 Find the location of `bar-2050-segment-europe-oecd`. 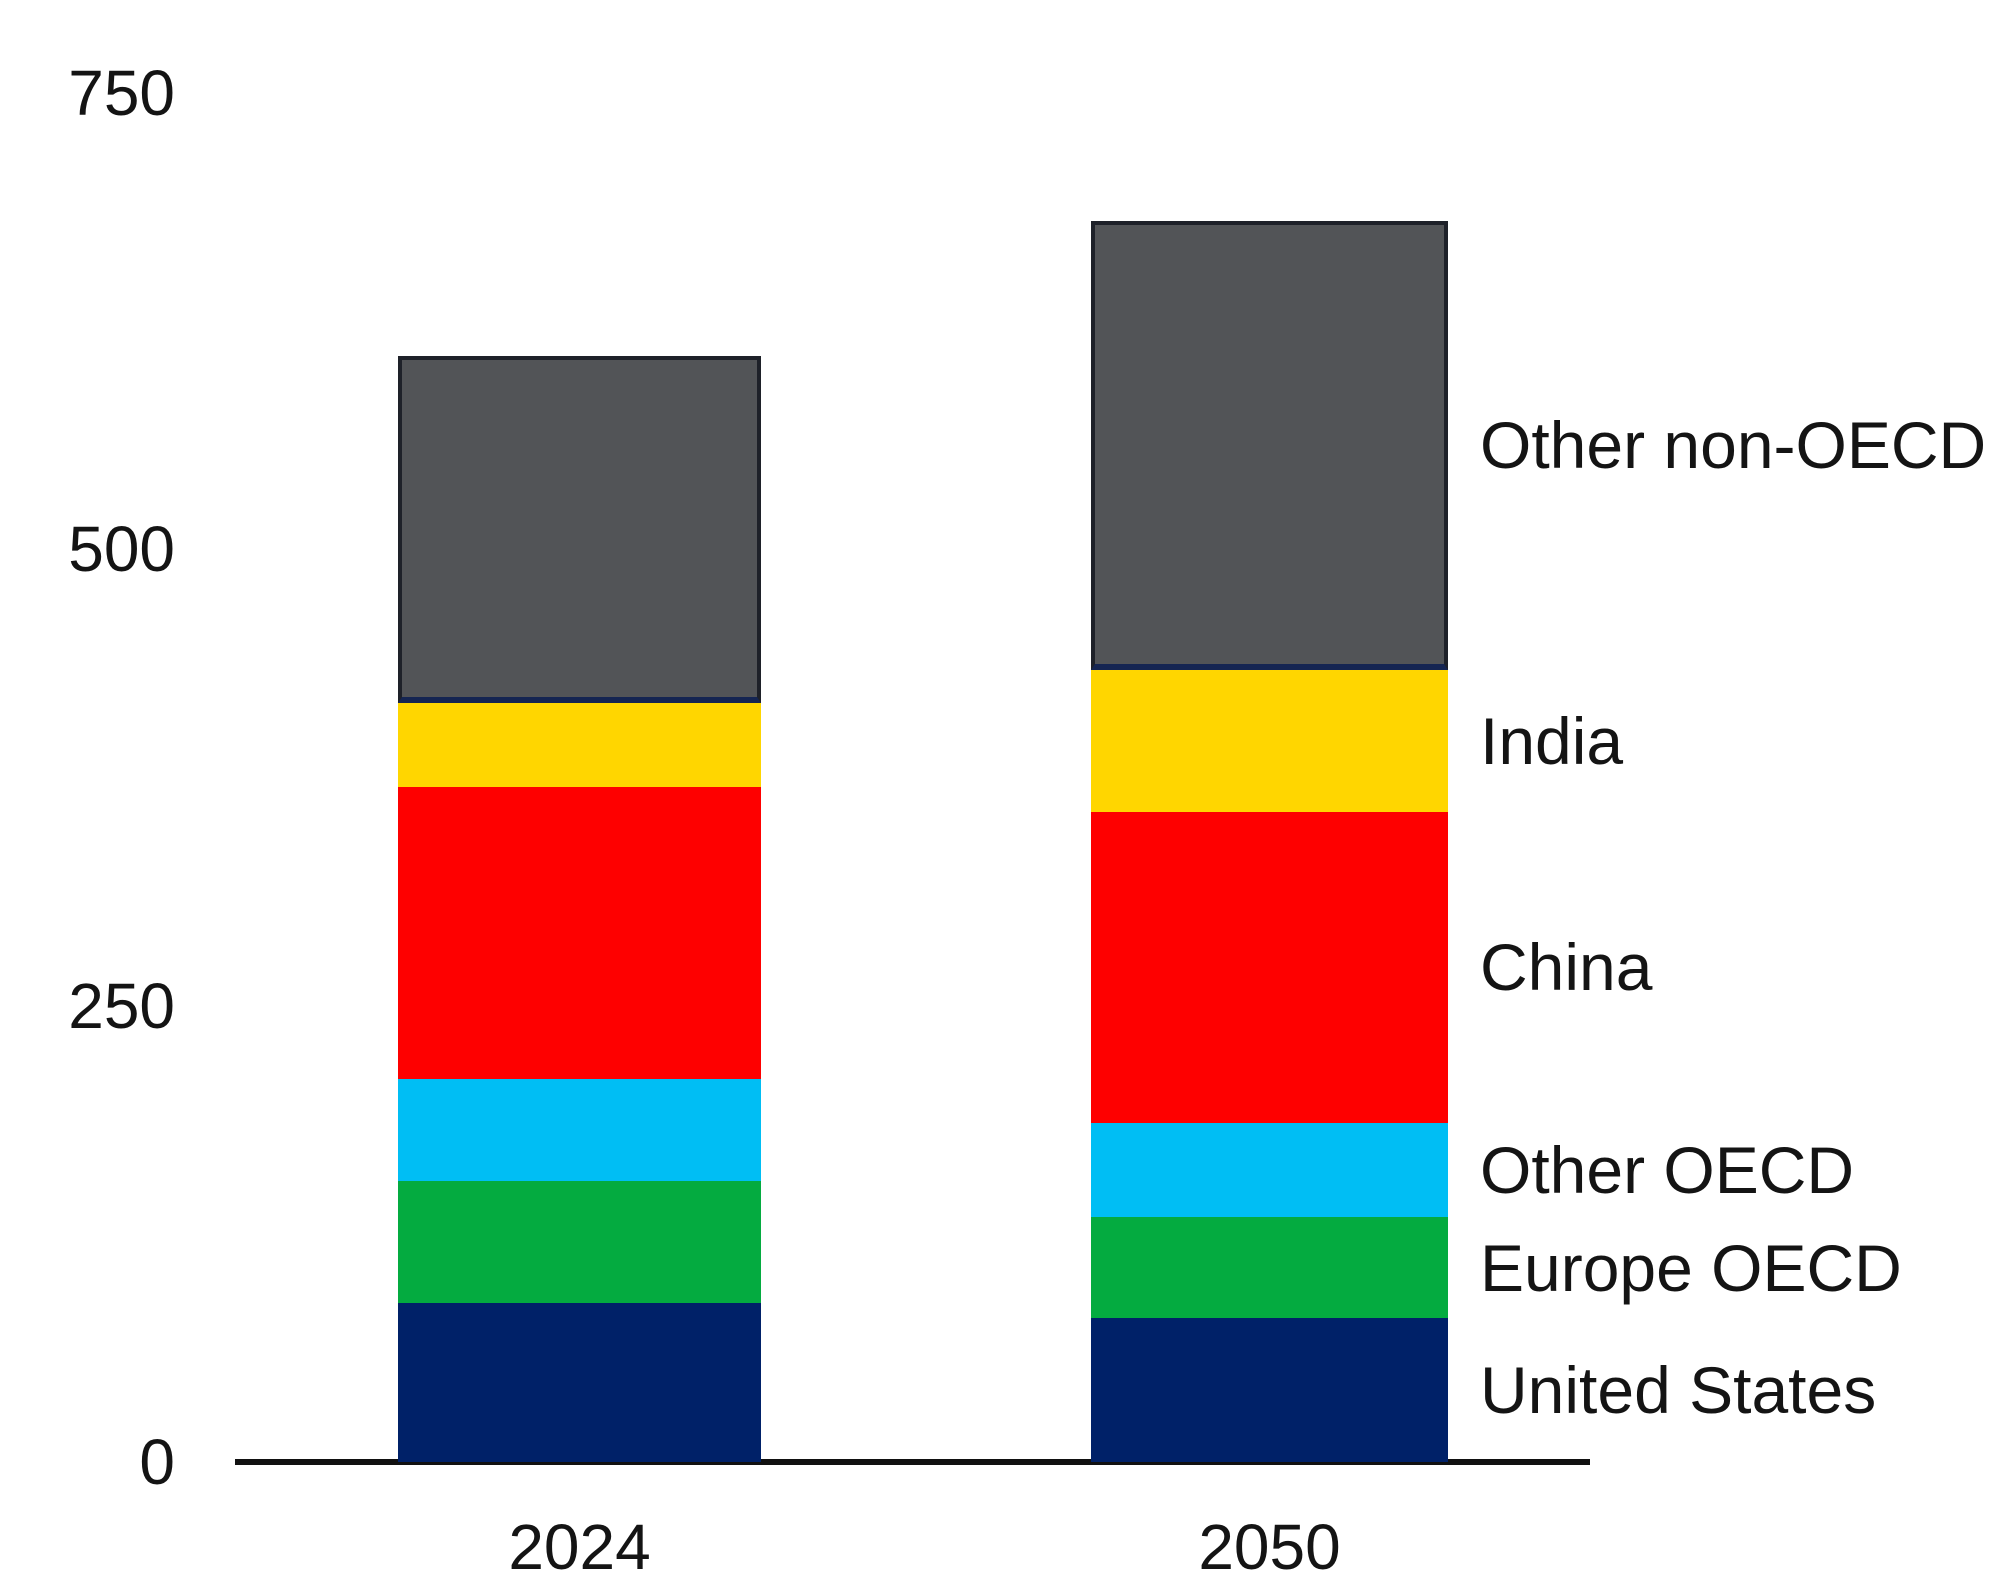

bar-2050-segment-europe-oecd is located at coordinates (1269, 1267).